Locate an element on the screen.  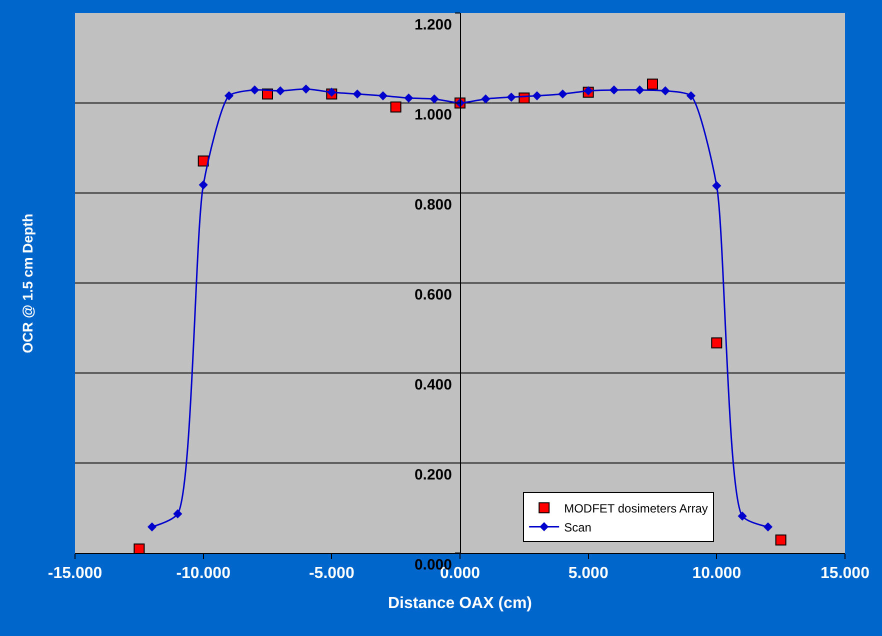
x-tick-label: 5.000 is located at coordinates (588, 573).